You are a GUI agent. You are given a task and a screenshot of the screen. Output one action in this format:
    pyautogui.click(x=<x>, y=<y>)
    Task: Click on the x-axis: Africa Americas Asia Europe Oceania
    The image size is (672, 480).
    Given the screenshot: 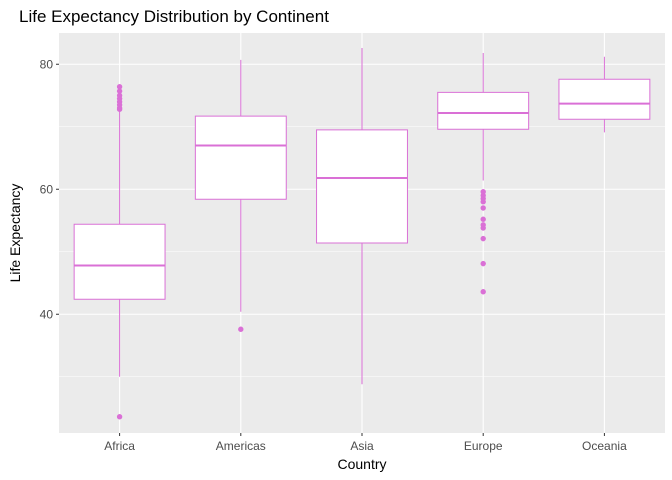 What is the action you would take?
    pyautogui.click(x=365, y=443)
    